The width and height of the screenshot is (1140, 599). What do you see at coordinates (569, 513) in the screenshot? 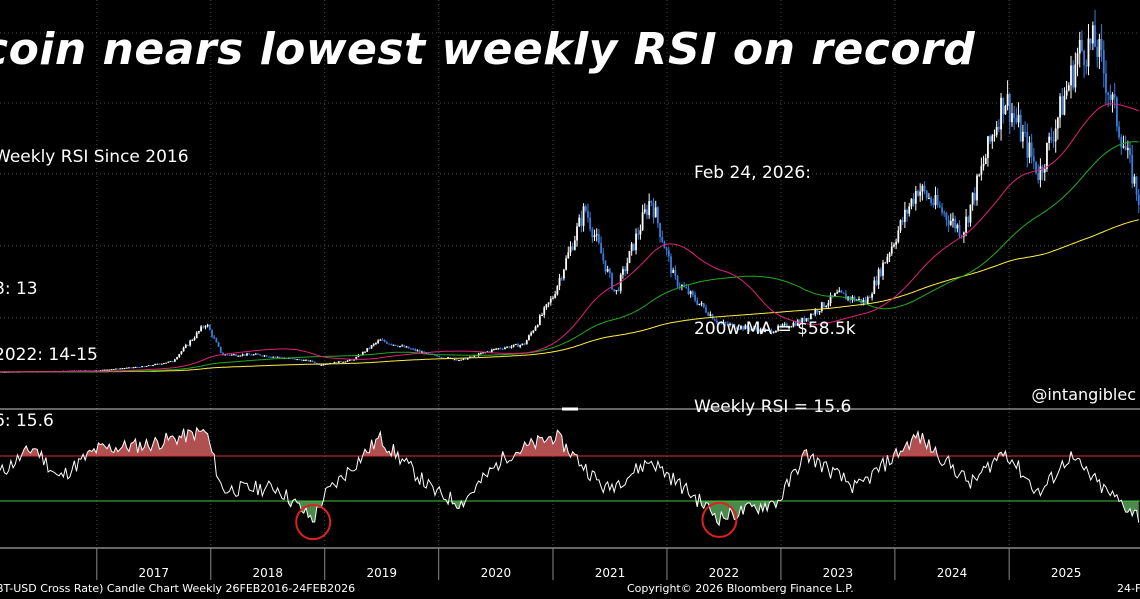
I see `rsi-oversold-fill` at bounding box center [569, 513].